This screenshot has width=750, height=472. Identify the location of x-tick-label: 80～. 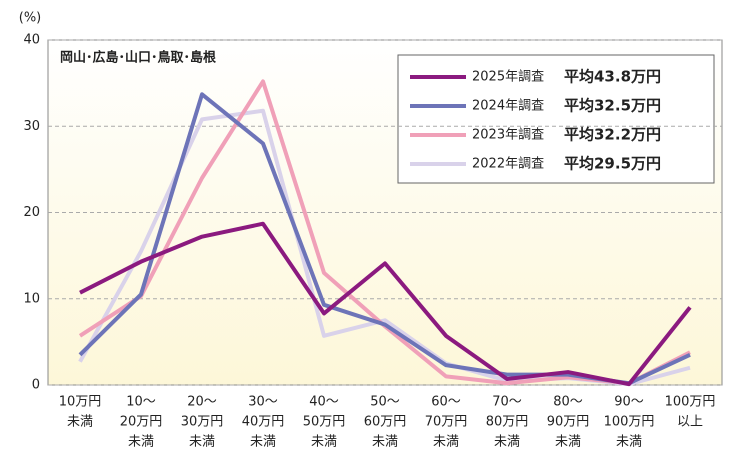
(568, 402).